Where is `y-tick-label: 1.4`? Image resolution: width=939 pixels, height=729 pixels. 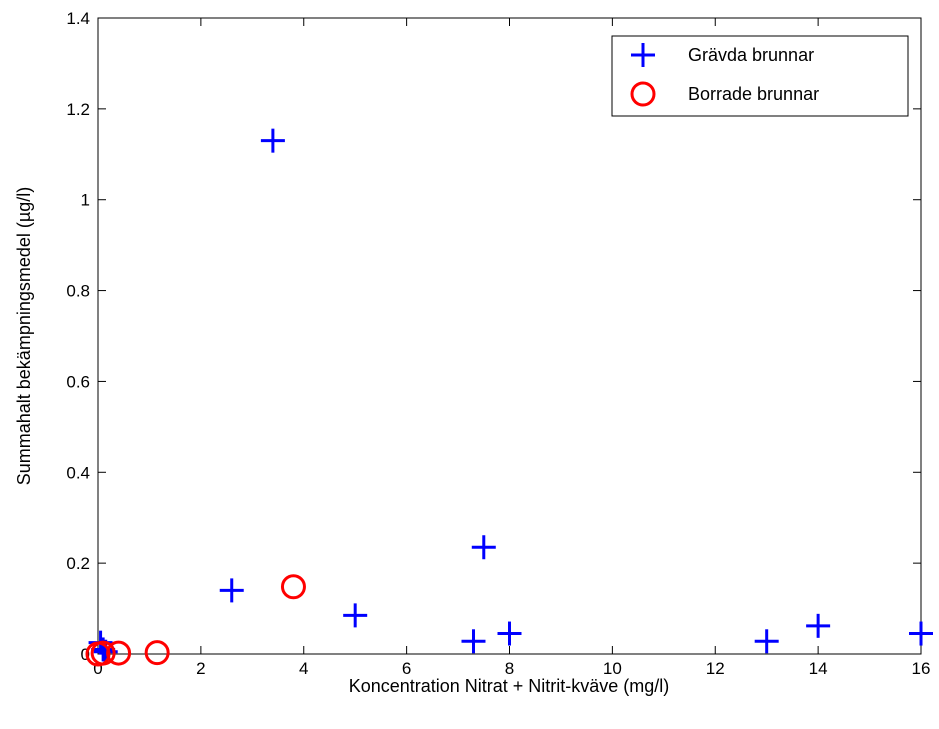
y-tick-label: 1.4 is located at coordinates (78, 18).